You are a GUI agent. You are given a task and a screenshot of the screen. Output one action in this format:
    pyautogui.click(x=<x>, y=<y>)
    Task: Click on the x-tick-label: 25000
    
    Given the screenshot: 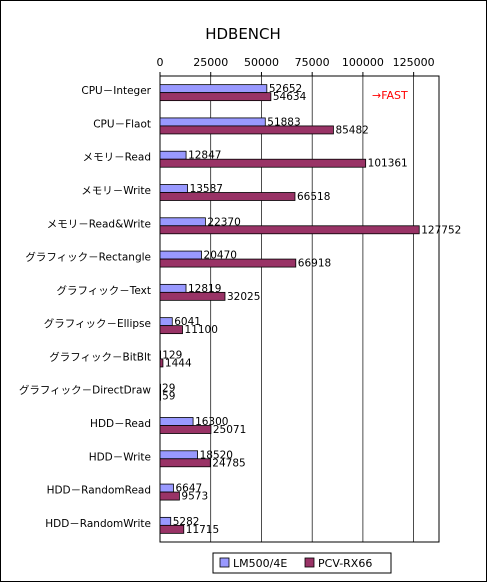 What is the action you would take?
    pyautogui.click(x=210, y=62)
    